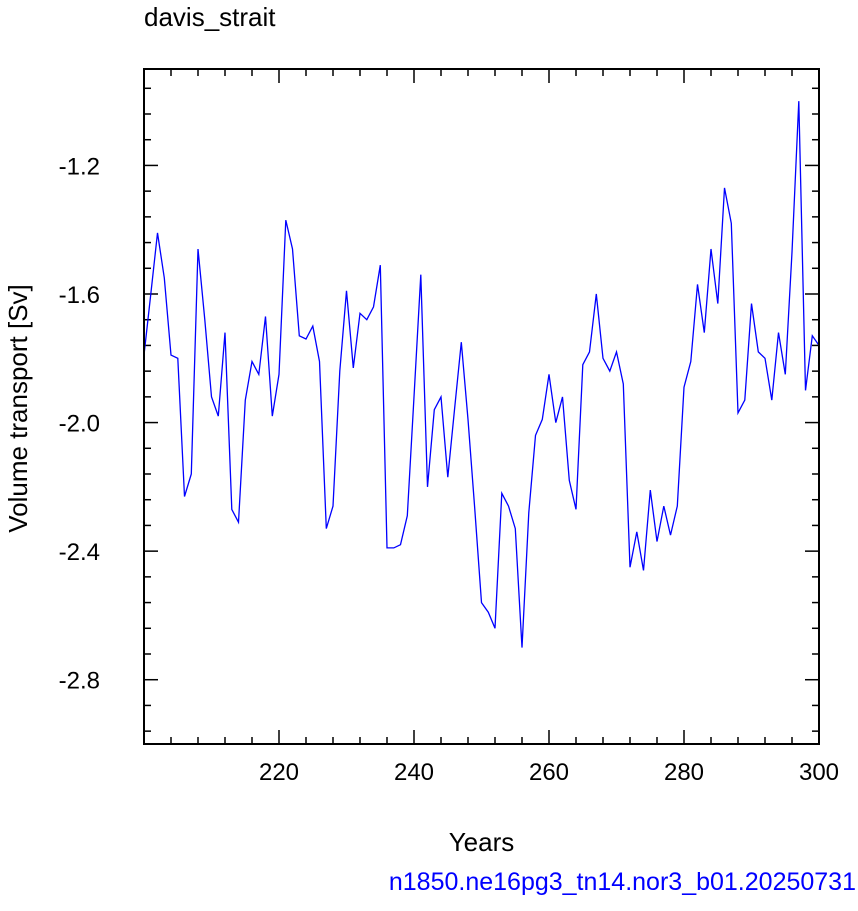  Describe the element at coordinates (482, 842) in the screenshot. I see `x-axis-label: Years` at that location.